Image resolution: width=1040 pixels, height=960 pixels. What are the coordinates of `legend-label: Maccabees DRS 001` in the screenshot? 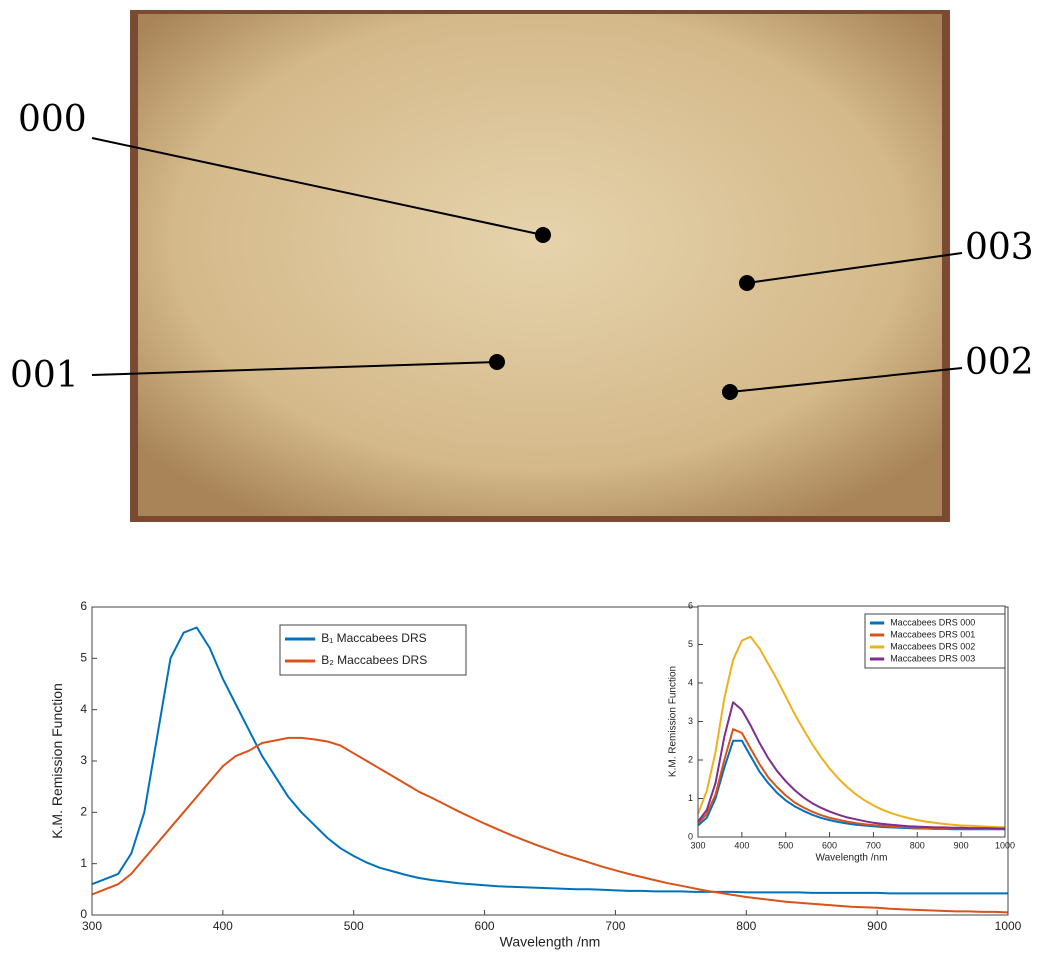 It's located at (932, 634).